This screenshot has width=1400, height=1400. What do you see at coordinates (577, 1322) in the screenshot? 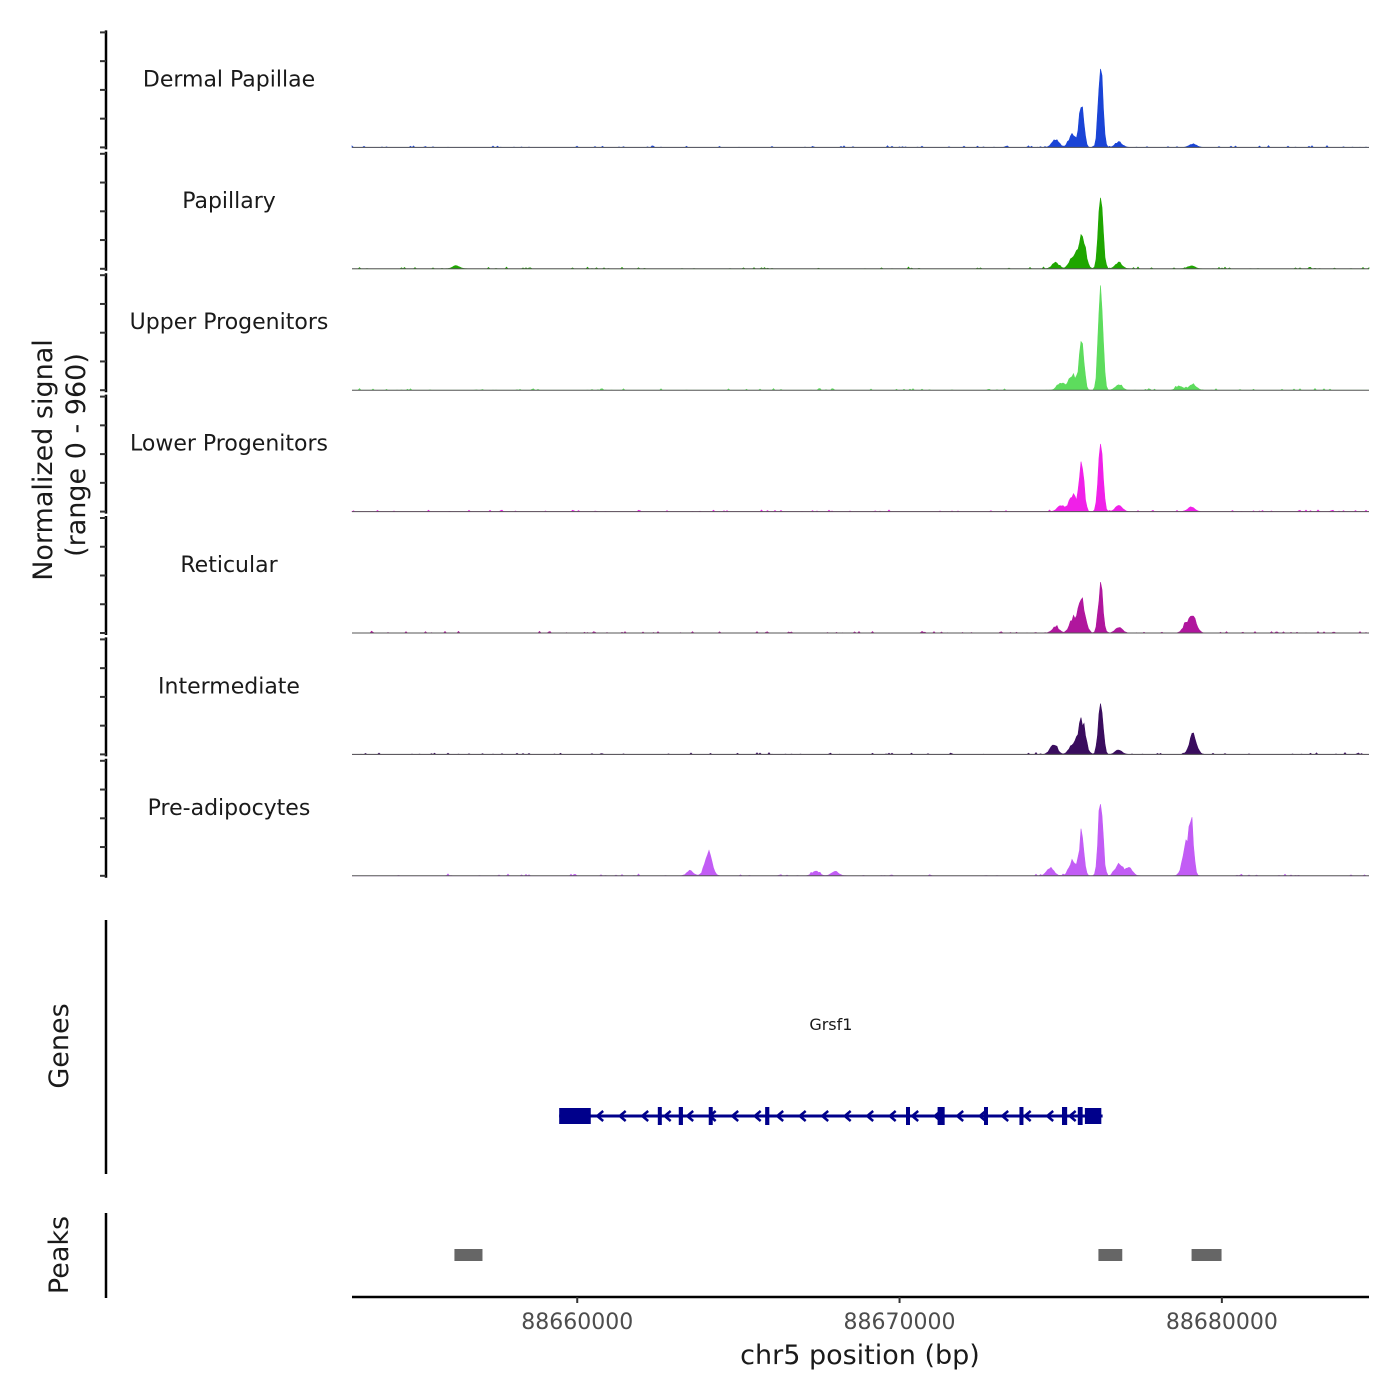
I see `x-tick-label: 88660000` at bounding box center [577, 1322].